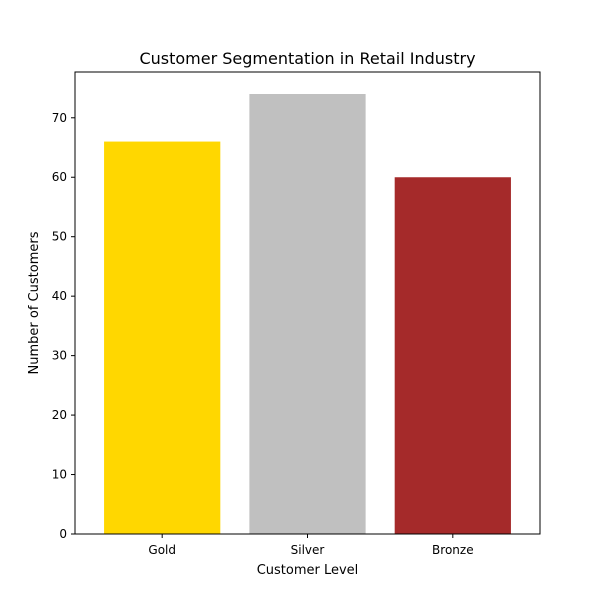  Describe the element at coordinates (59, 118) in the screenshot. I see `y-tick-label: 70` at that location.